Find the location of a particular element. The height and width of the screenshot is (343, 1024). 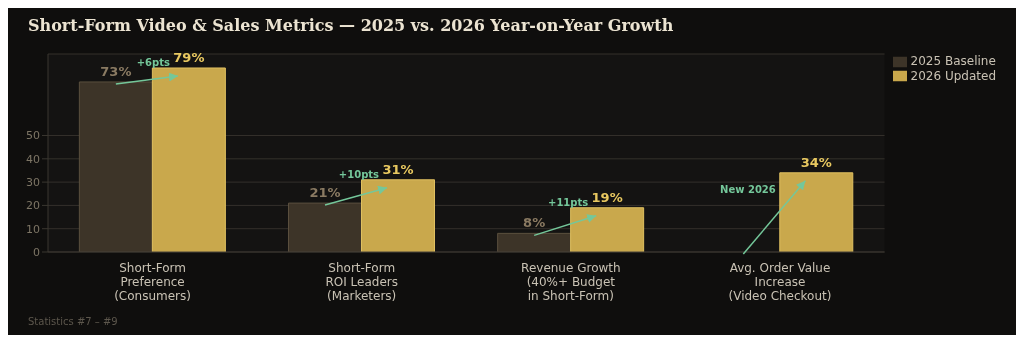

annotation: New 2026 is located at coordinates (748, 189).